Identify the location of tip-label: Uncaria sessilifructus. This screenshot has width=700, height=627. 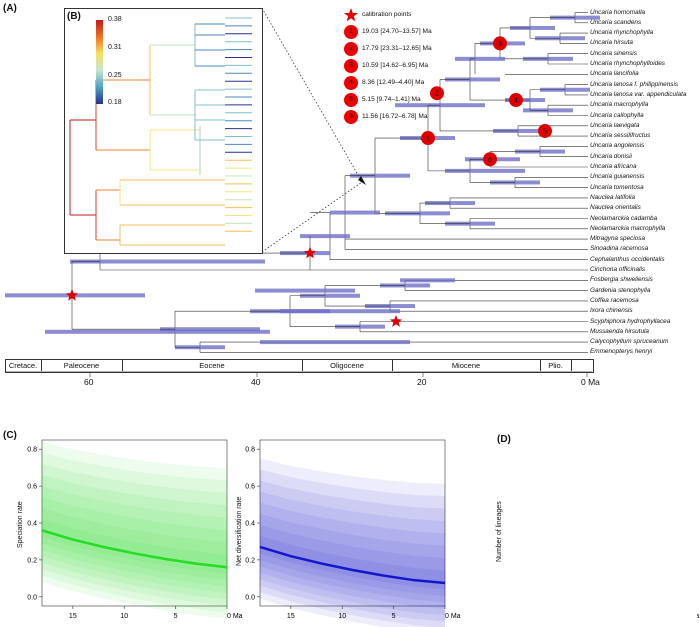
(620, 136).